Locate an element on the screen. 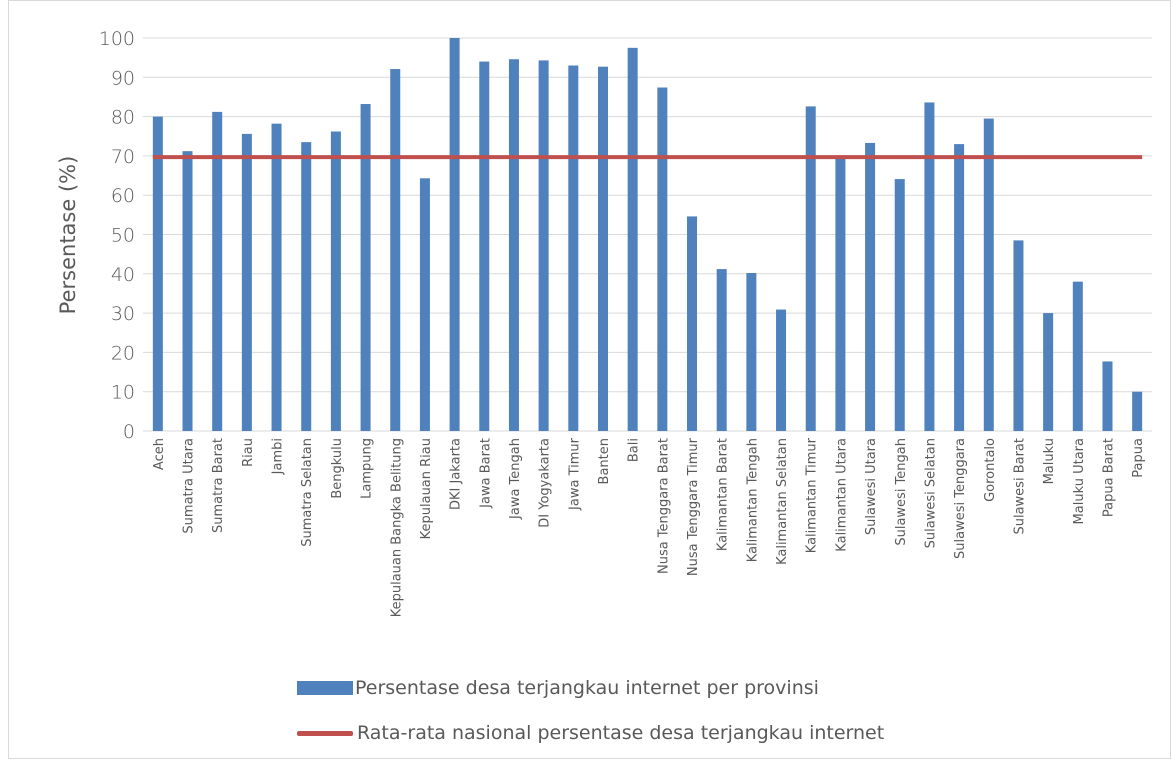 The image size is (1172, 760). x-tick-label: Sulawesi Tengah is located at coordinates (901, 492).